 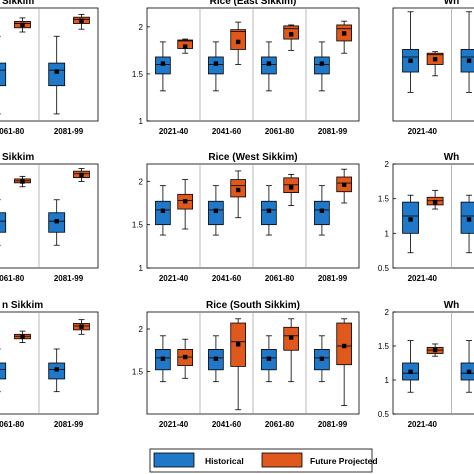 What do you see at coordinates (253, 3) in the screenshot?
I see `panel-title: Rice (East Sikkim)` at bounding box center [253, 3].